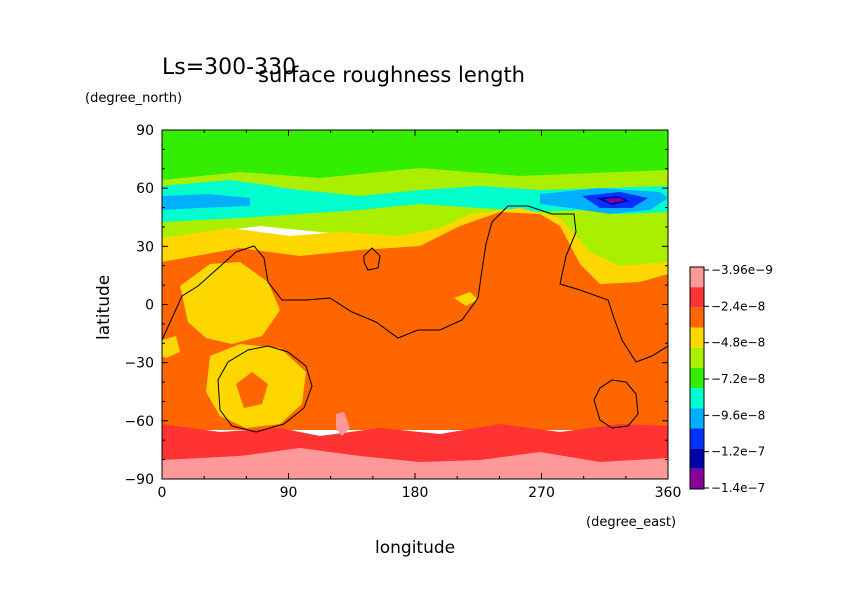 This screenshot has height=595, width=842. Describe the element at coordinates (415, 201) in the screenshot. I see `band-cyan` at that location.